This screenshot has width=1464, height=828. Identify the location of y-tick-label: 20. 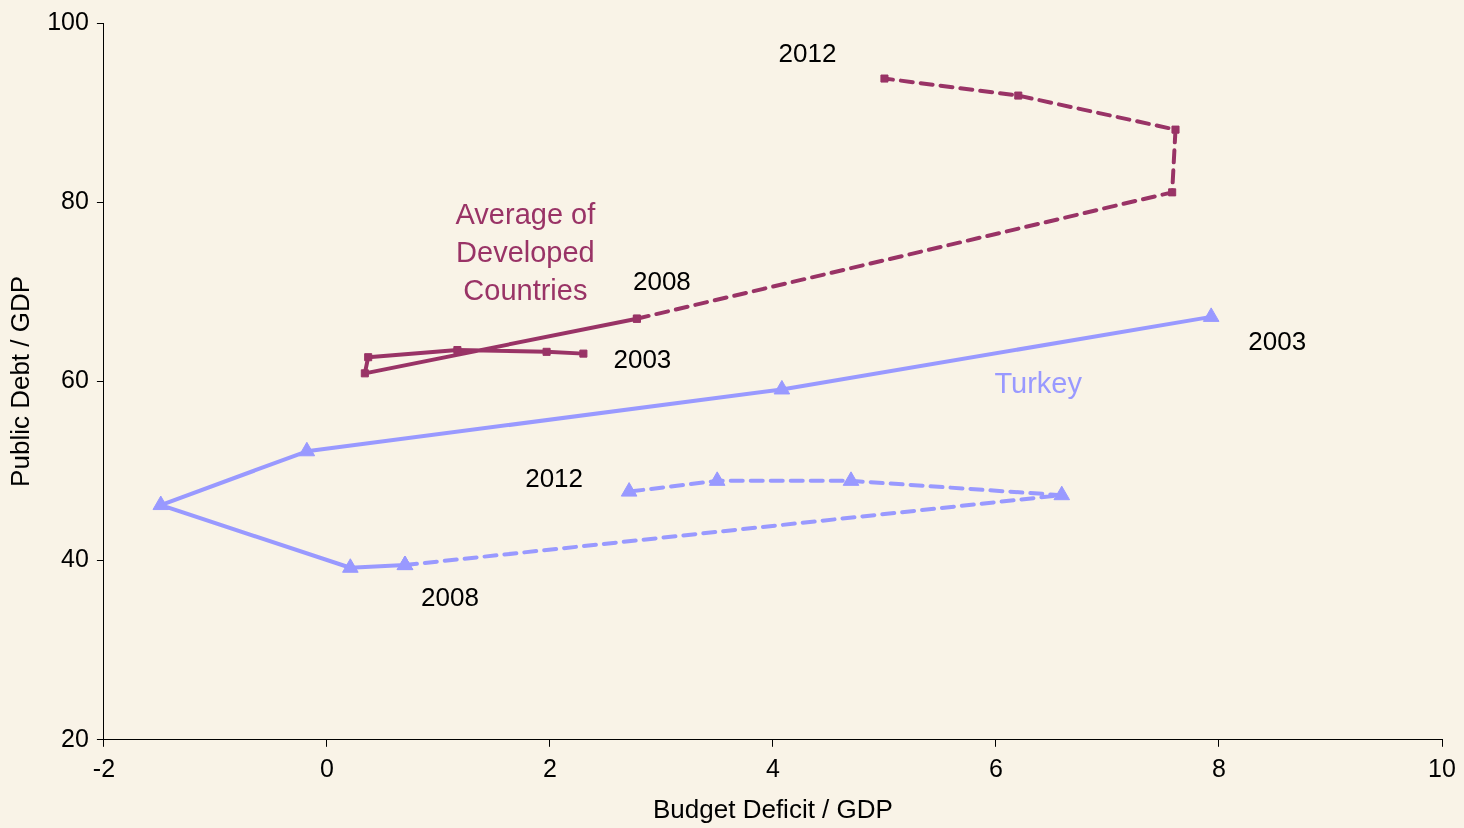
(75, 737).